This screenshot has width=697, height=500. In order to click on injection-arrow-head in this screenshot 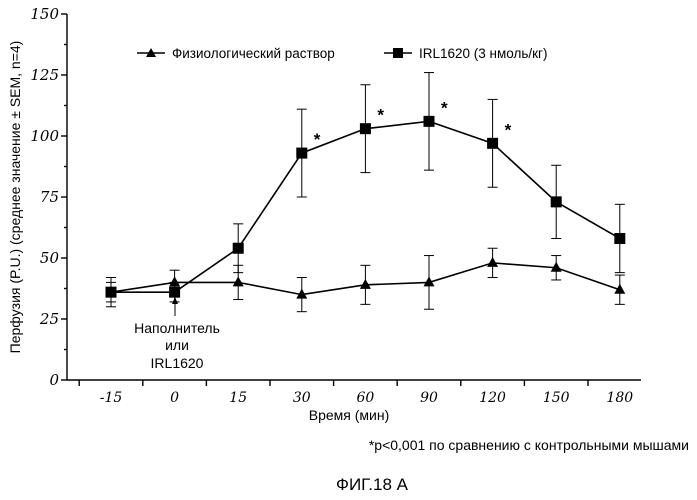, I will do `click(175, 300)`.